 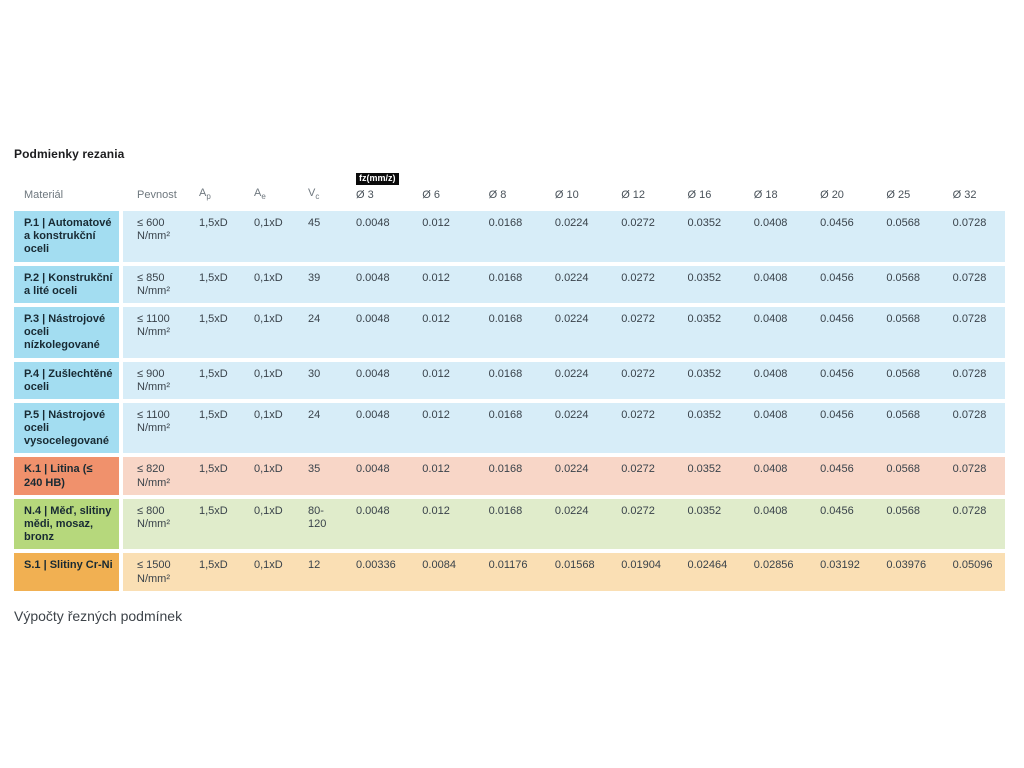 I want to click on header-diameter-6: Ø 6, so click(x=431, y=195).